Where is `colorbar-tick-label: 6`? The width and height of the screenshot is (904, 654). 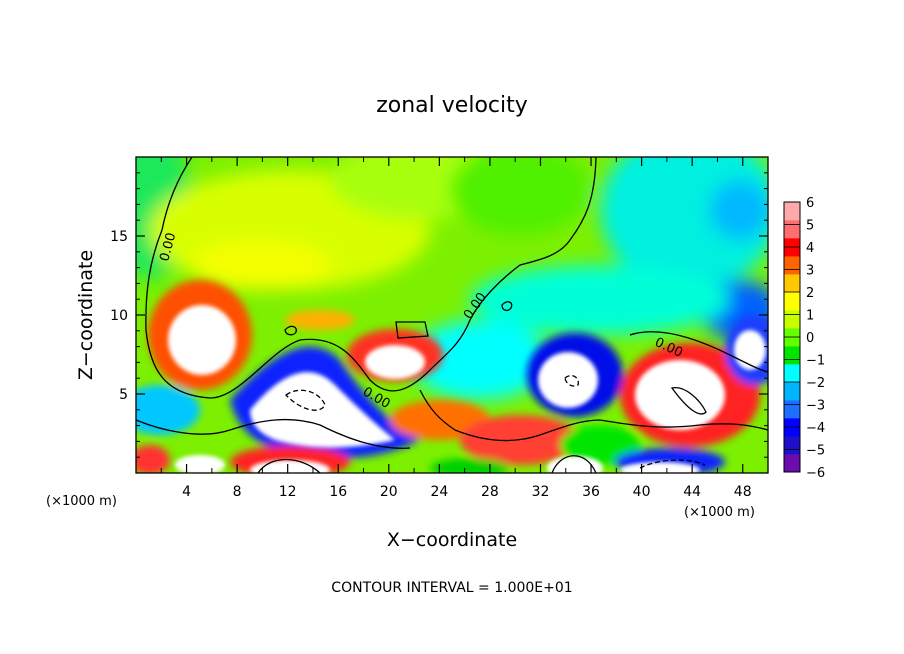 colorbar-tick-label: 6 is located at coordinates (810, 203).